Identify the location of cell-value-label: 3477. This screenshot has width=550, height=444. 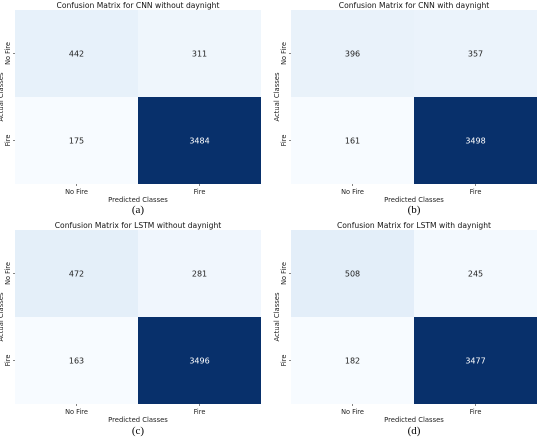
(475, 361).